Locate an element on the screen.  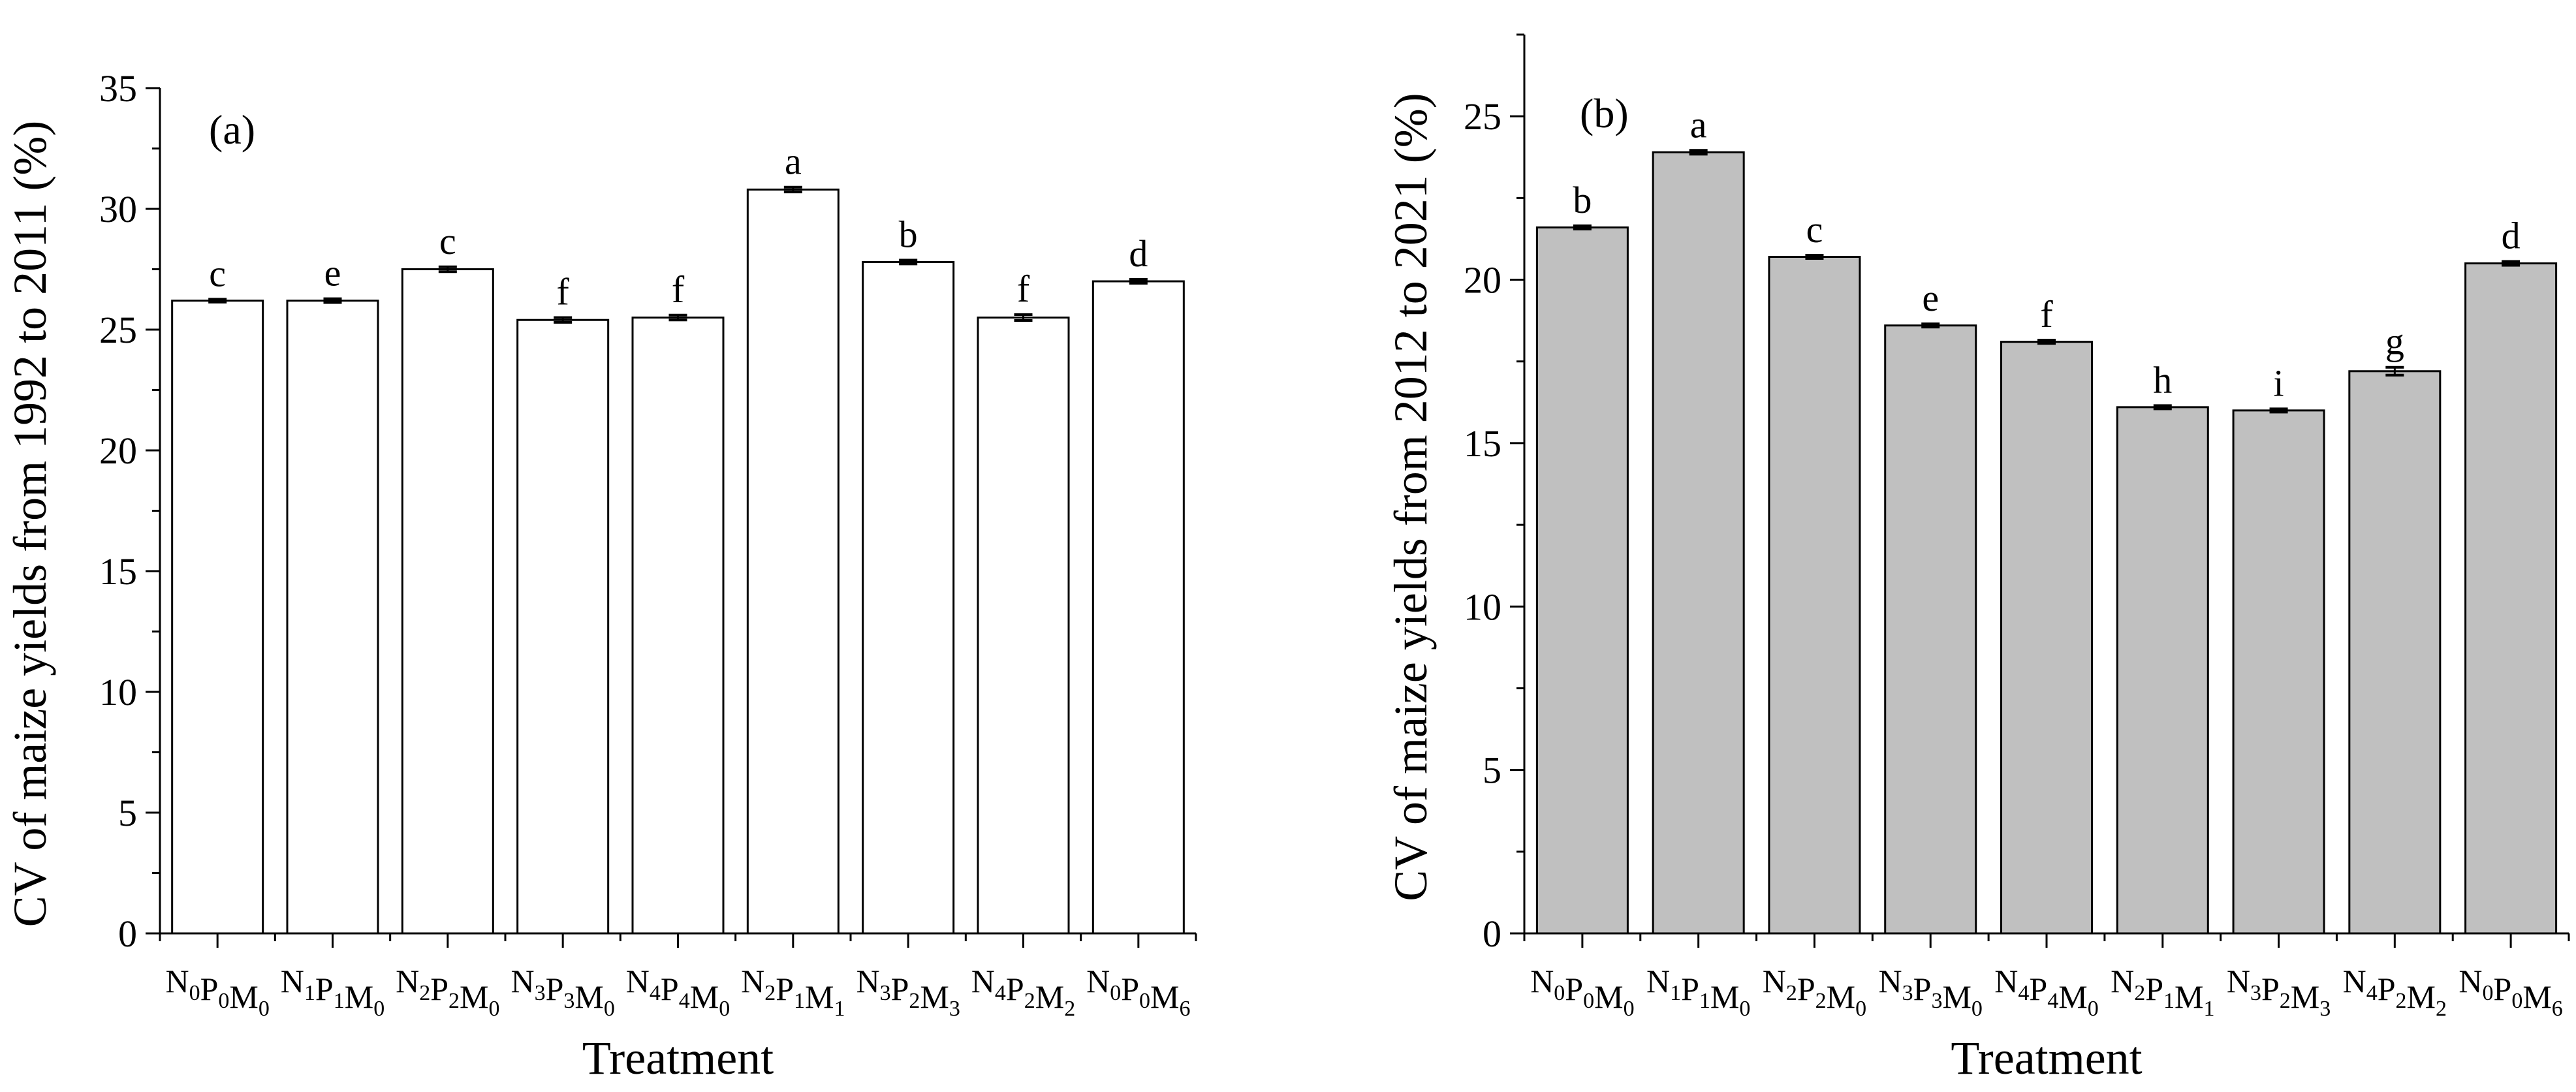
panel-label: (b) is located at coordinates (1604, 113).